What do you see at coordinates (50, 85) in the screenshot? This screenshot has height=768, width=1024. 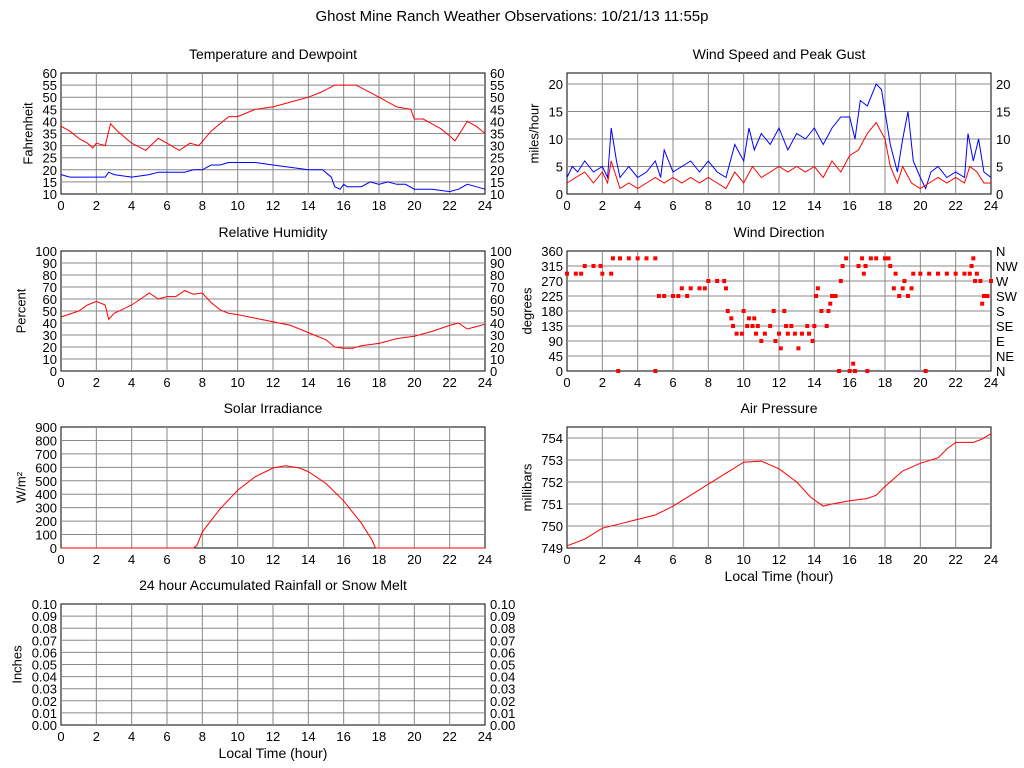 I see `y-tick-label: 55` at bounding box center [50, 85].